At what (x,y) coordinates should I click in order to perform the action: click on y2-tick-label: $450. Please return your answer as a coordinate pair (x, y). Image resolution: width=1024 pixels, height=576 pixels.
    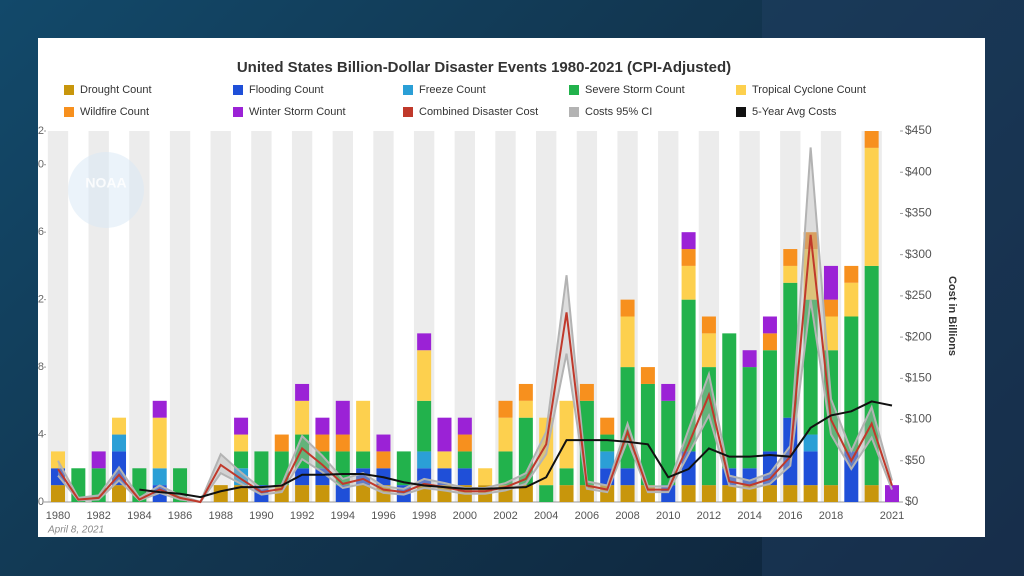
    Looking at the image, I should click on (918, 130).